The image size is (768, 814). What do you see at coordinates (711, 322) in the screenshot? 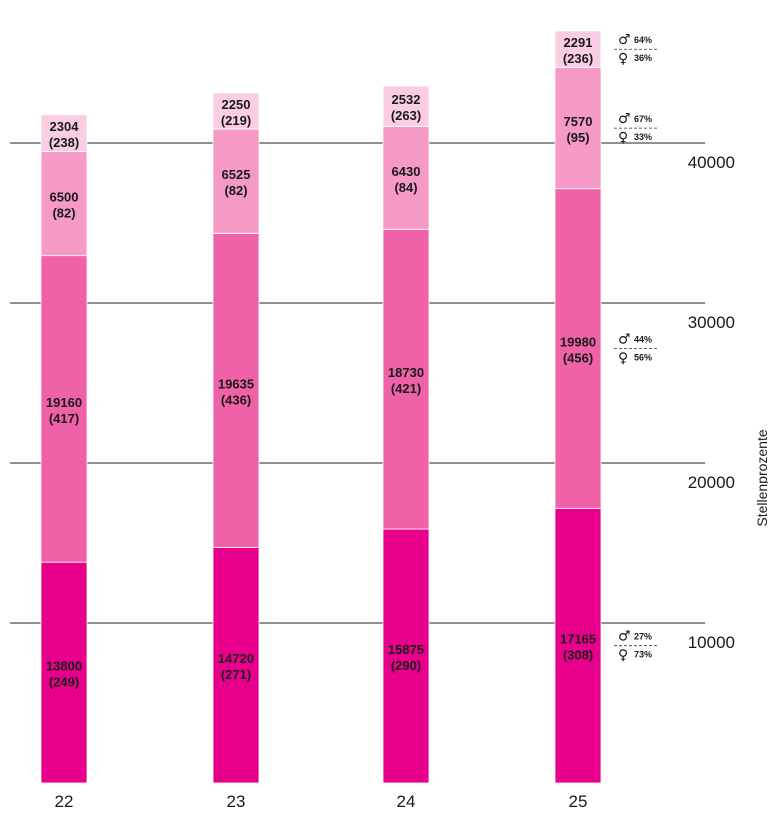
I see `y-tick-label: 30000` at bounding box center [711, 322].